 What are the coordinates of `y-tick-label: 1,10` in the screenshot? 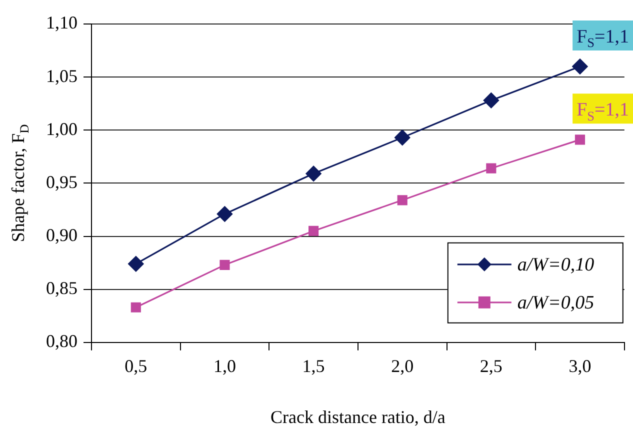 It's located at (62, 22).